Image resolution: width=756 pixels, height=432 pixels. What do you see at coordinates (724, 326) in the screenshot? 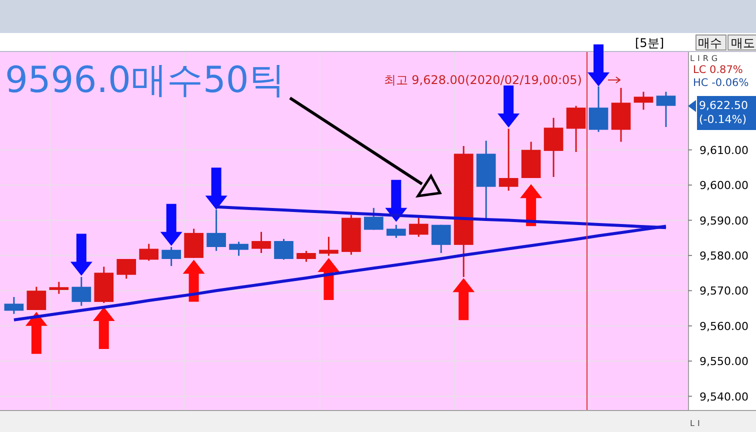
I see `y-tick-label: 9,560.00` at bounding box center [724, 326].